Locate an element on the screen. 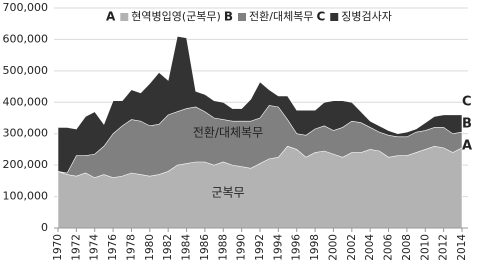 Image resolution: width=481 pixels, height=272 pixels. x-tick-label: 2004 is located at coordinates (370, 247).